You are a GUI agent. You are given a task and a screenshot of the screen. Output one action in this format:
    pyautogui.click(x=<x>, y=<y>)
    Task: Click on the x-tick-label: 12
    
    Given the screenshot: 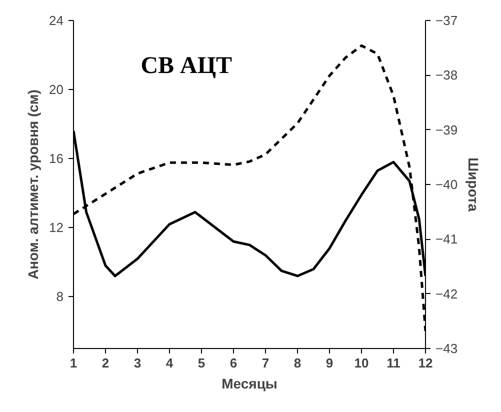 What is the action you would take?
    pyautogui.click(x=425, y=363)
    